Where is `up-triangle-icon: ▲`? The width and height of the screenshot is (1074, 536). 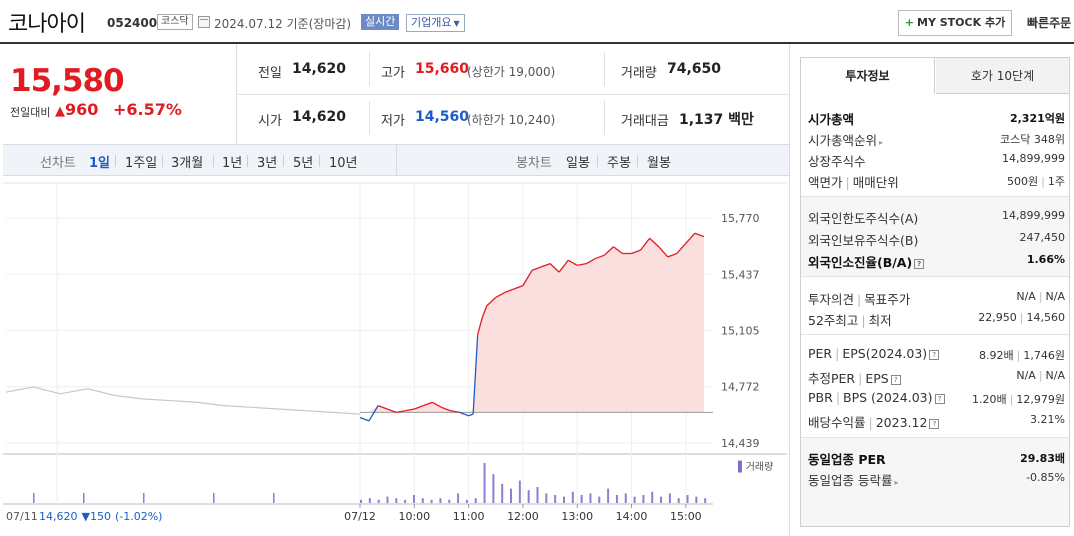 up-triangle-icon: ▲ is located at coordinates (60, 111).